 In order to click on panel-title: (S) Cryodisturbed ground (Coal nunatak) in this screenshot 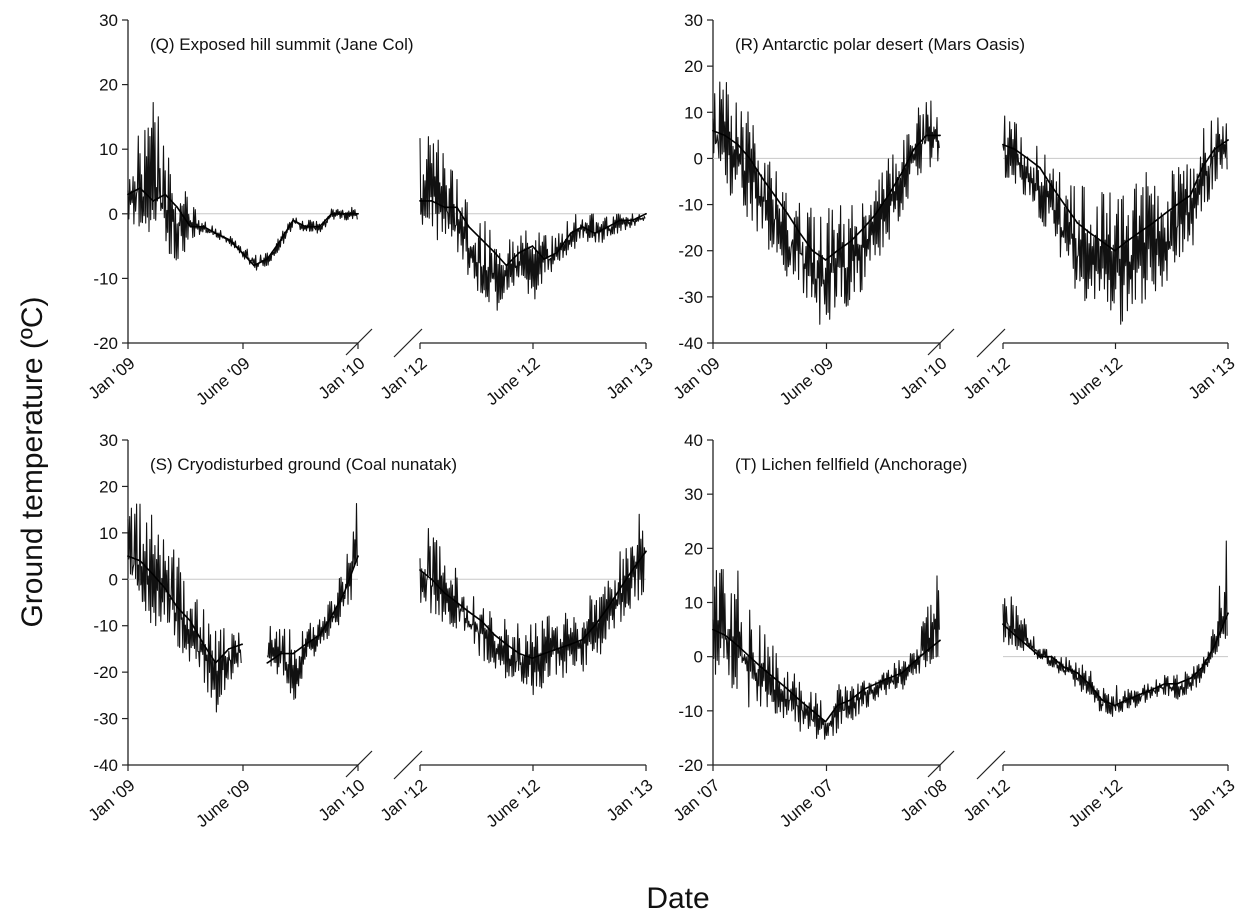, I will do `click(303, 464)`.